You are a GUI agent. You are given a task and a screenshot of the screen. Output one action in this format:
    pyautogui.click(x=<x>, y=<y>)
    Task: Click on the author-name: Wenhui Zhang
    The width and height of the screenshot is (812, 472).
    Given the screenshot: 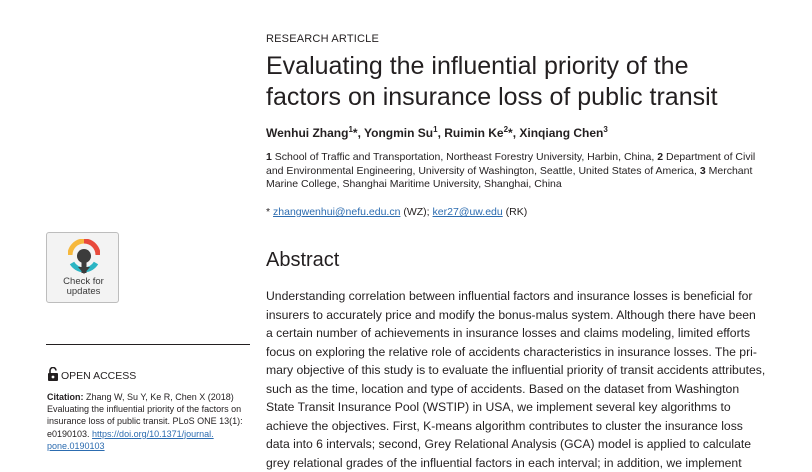 What is the action you would take?
    pyautogui.click(x=307, y=133)
    